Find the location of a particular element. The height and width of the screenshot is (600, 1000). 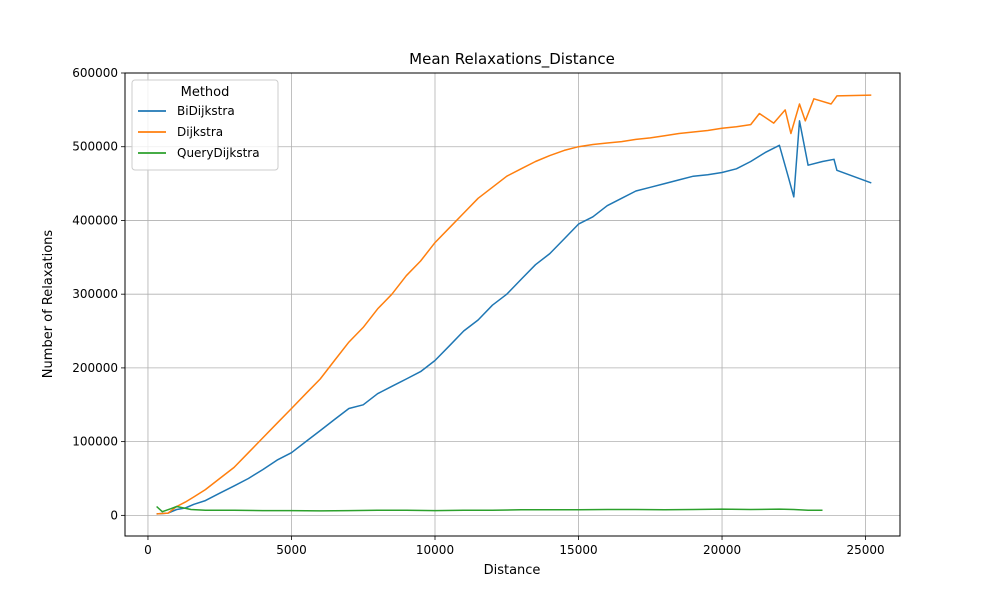

legend-label-bidijkstra: BiDijkstra is located at coordinates (206, 111).